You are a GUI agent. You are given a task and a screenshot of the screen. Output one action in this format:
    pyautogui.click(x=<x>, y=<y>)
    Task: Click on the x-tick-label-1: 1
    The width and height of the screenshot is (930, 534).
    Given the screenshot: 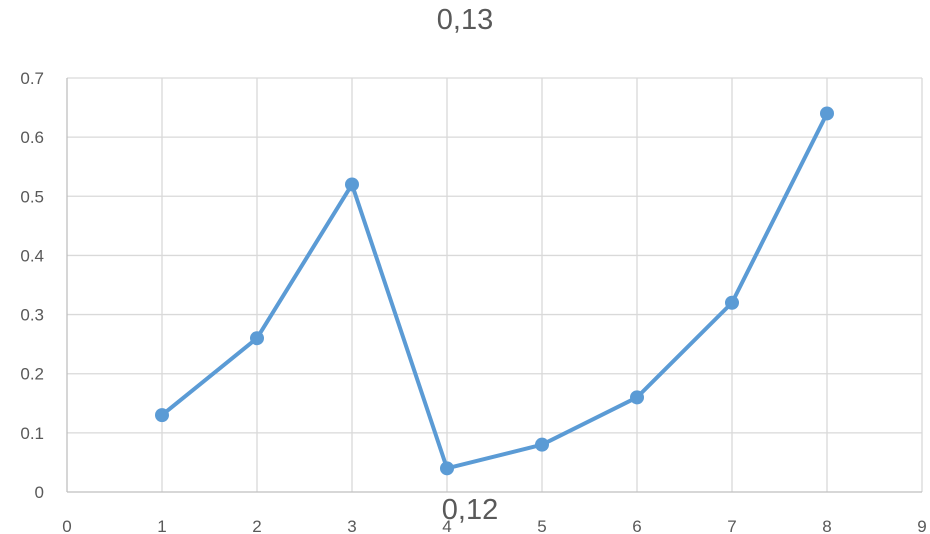 What is the action you would take?
    pyautogui.click(x=161, y=525)
    